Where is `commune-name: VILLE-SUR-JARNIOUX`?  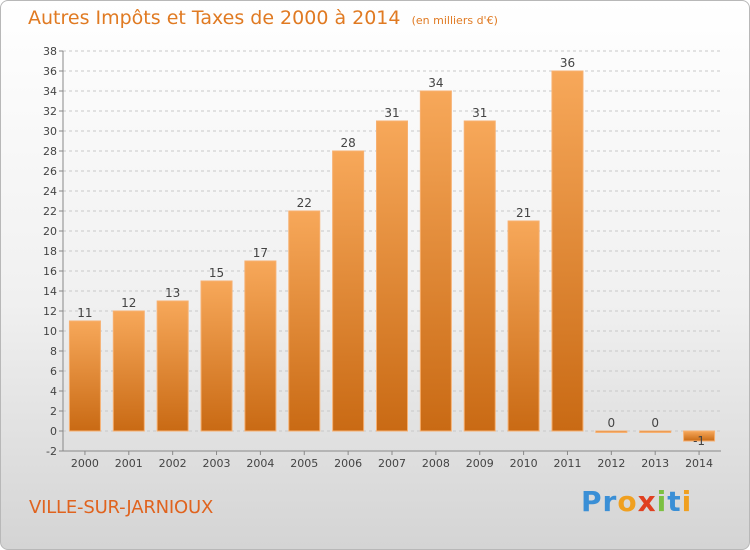 commune-name: VILLE-SUR-JARNIOUX is located at coordinates (121, 507).